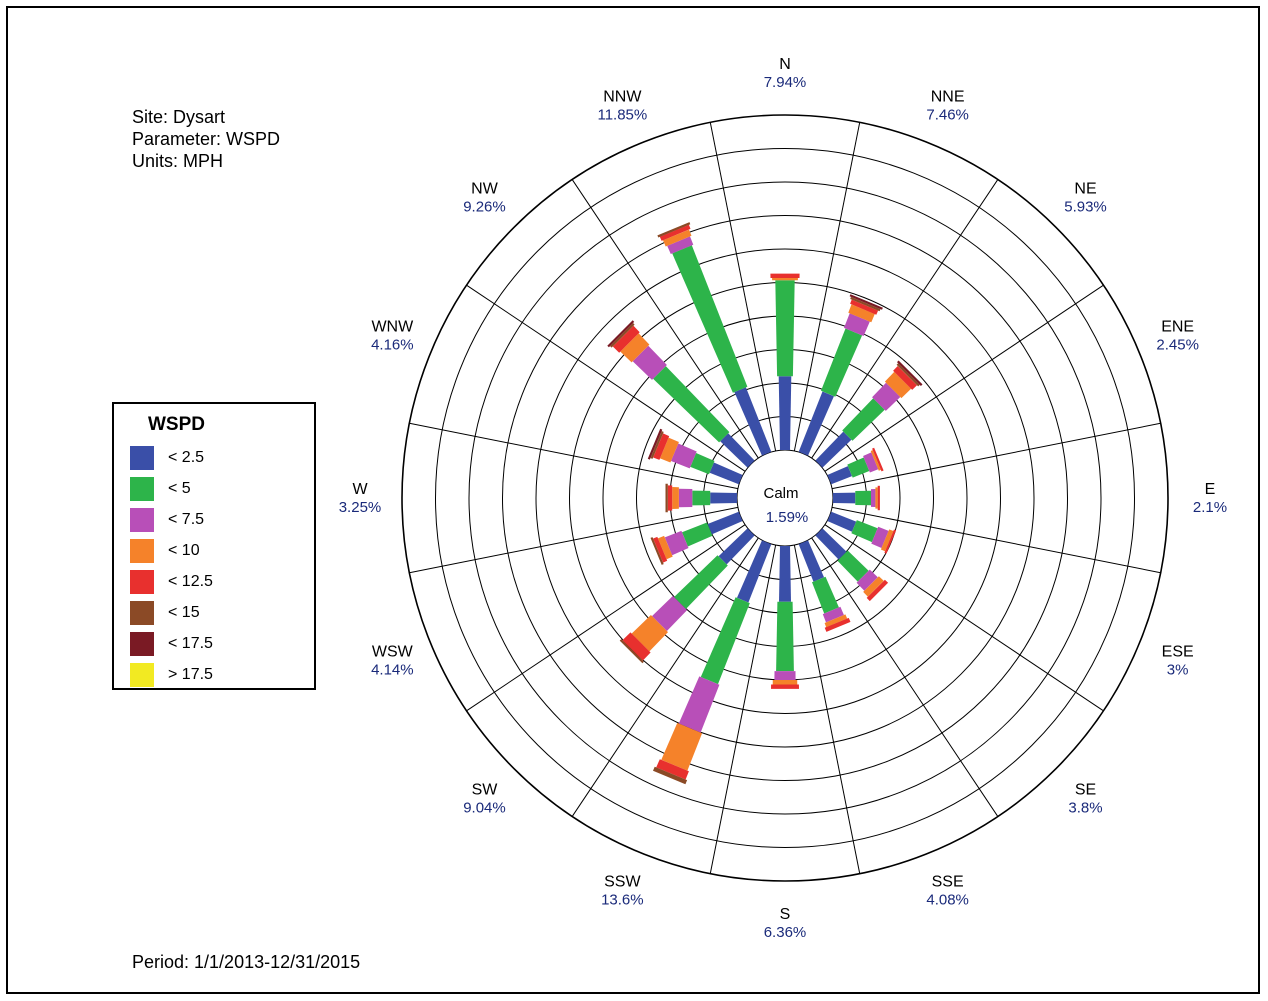  Describe the element at coordinates (622, 900) in the screenshot. I see `direction-percent-label: 13.6%` at that location.